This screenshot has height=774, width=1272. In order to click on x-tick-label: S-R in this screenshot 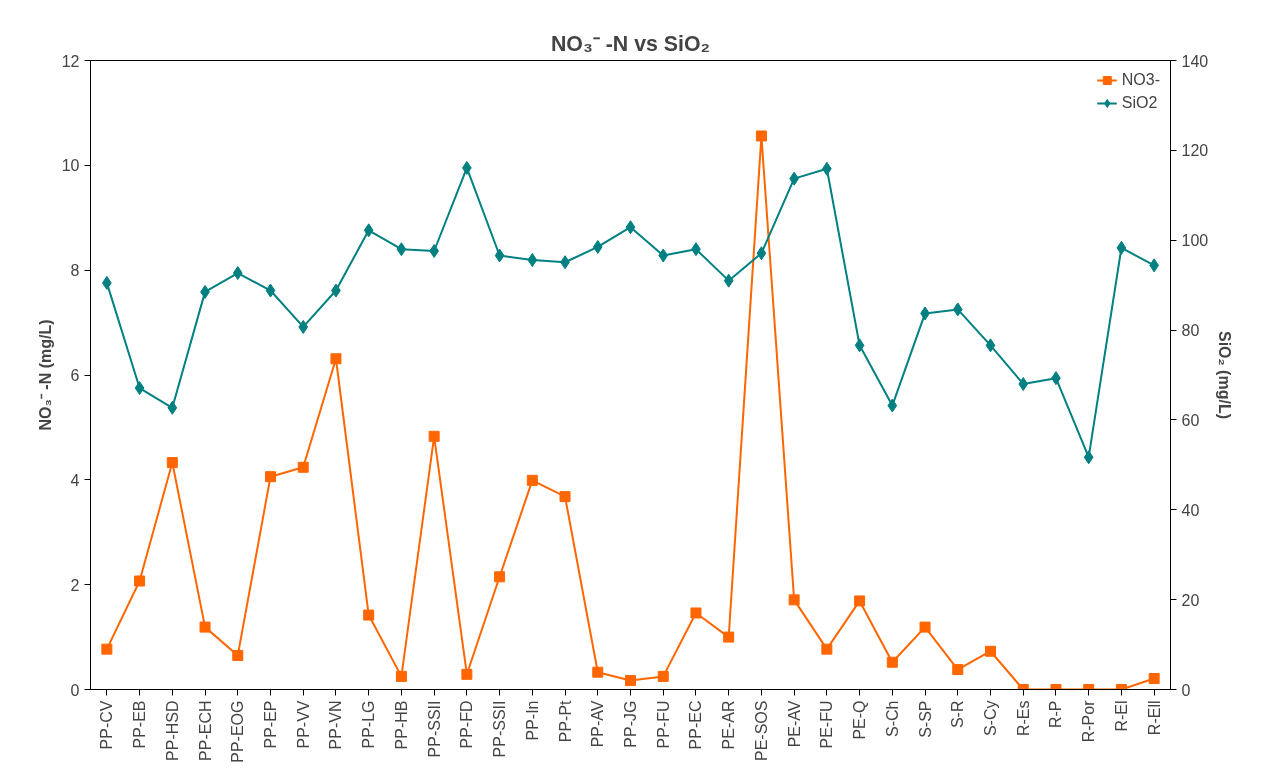, I will do `click(958, 714)`.